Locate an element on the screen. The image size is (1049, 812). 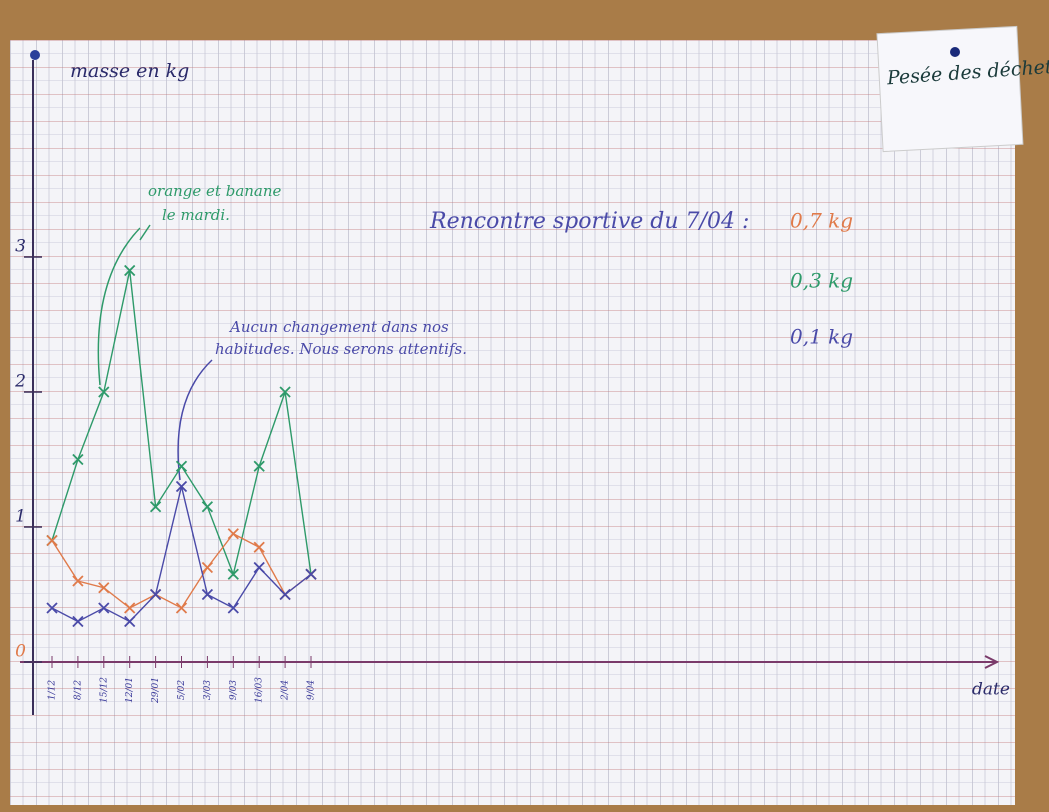
x-axis-label: date is located at coordinates (991, 690).